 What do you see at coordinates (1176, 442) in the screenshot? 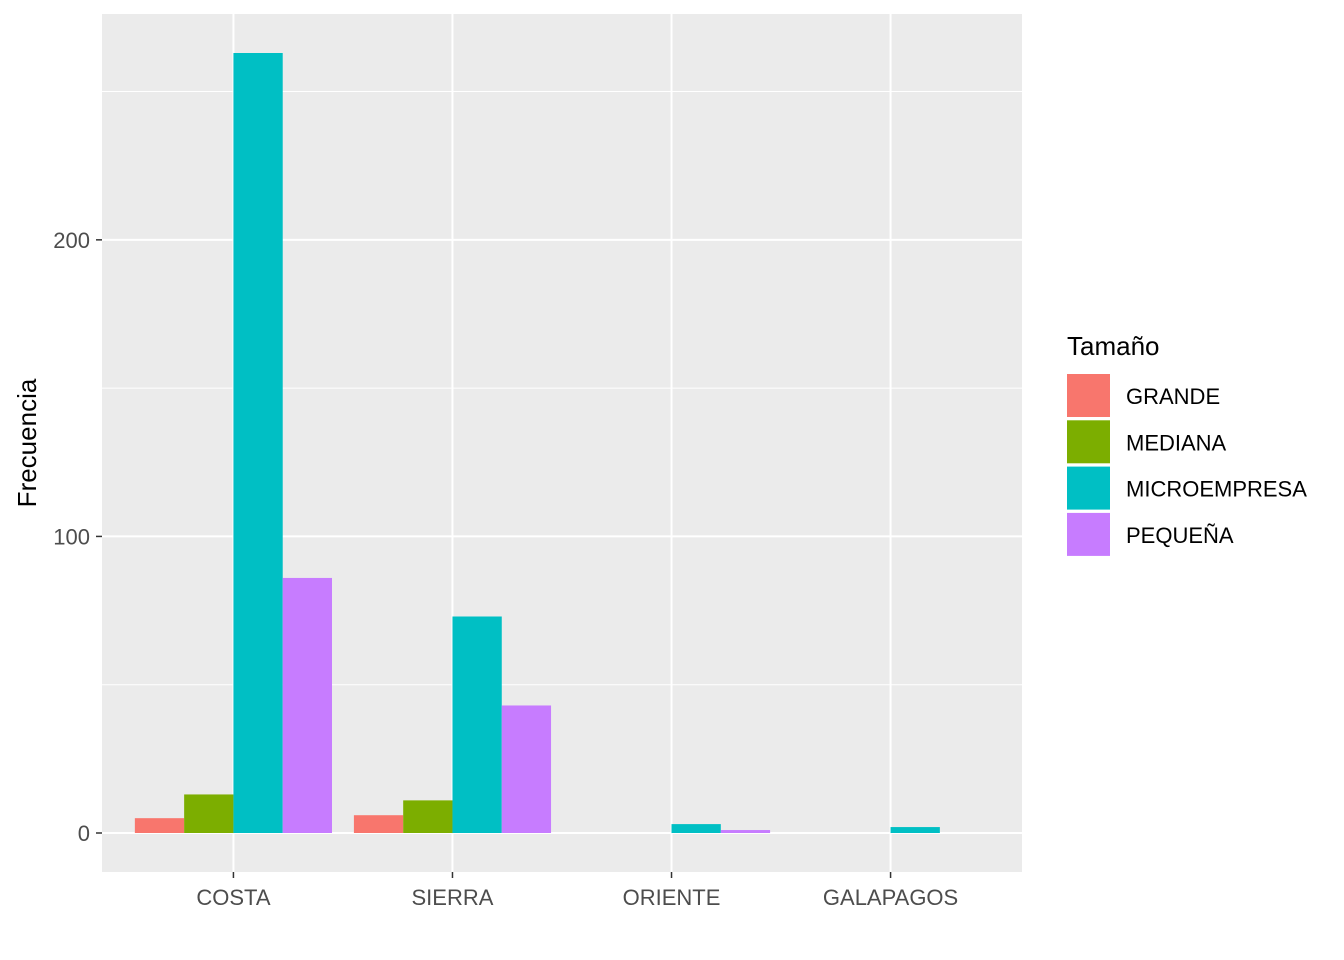
I see `legend-label: MEDIANA` at bounding box center [1176, 442].